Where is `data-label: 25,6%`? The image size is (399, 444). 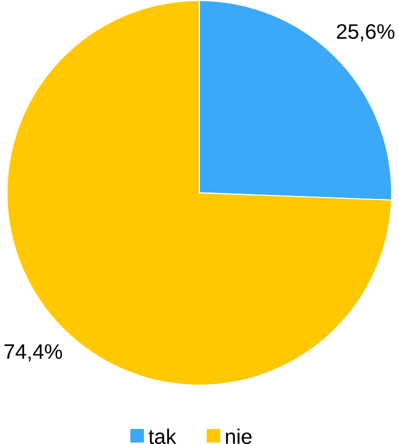
data-label: 25,6% is located at coordinates (366, 33).